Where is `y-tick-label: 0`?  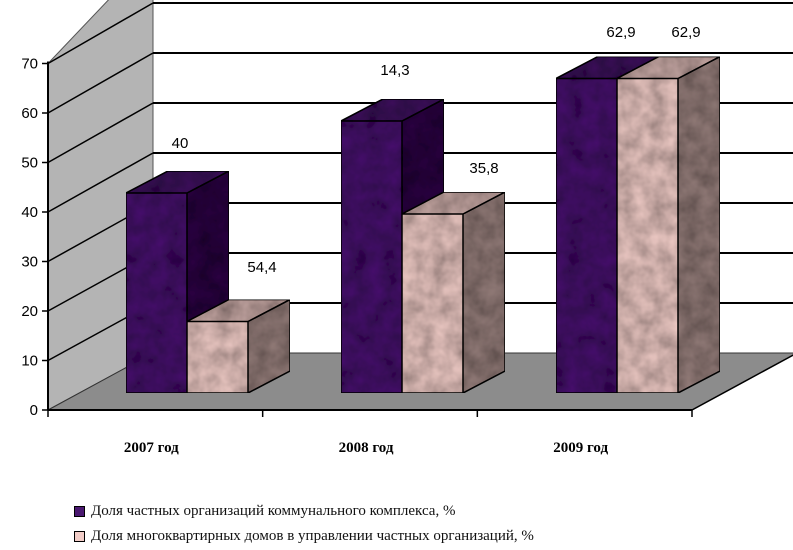
y-tick-label: 0 is located at coordinates (34, 410).